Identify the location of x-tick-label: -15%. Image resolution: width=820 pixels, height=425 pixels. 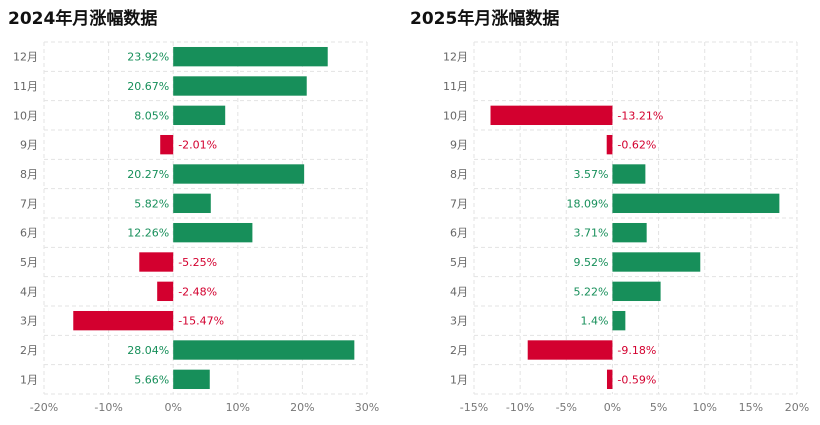
(474, 407).